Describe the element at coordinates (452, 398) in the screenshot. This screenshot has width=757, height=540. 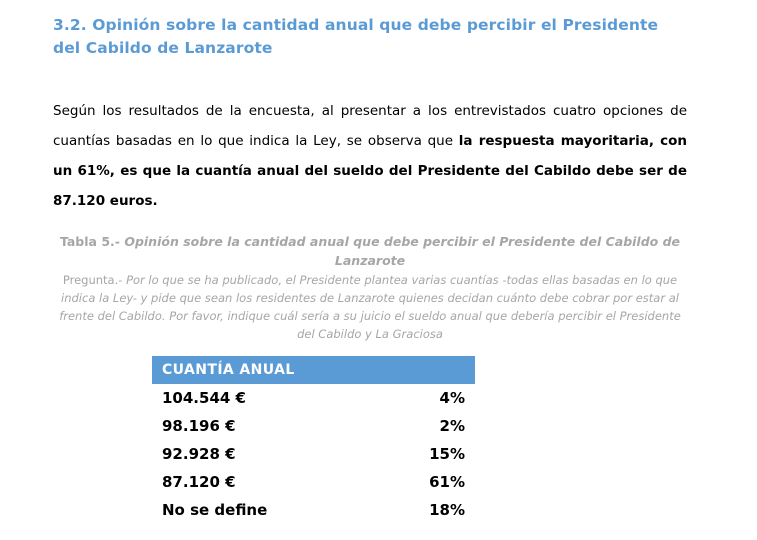
I see `percent-cell: 4%` at that location.